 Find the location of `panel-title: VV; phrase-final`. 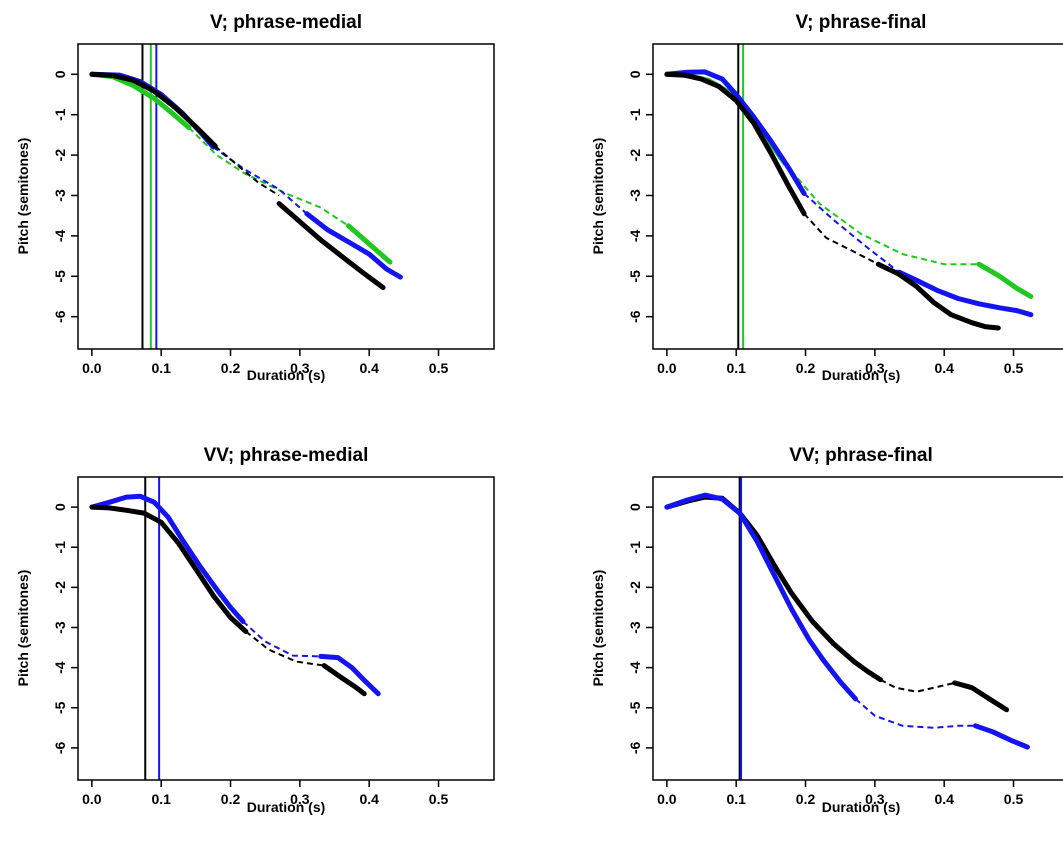

panel-title: VV; phrase-final is located at coordinates (861, 455).